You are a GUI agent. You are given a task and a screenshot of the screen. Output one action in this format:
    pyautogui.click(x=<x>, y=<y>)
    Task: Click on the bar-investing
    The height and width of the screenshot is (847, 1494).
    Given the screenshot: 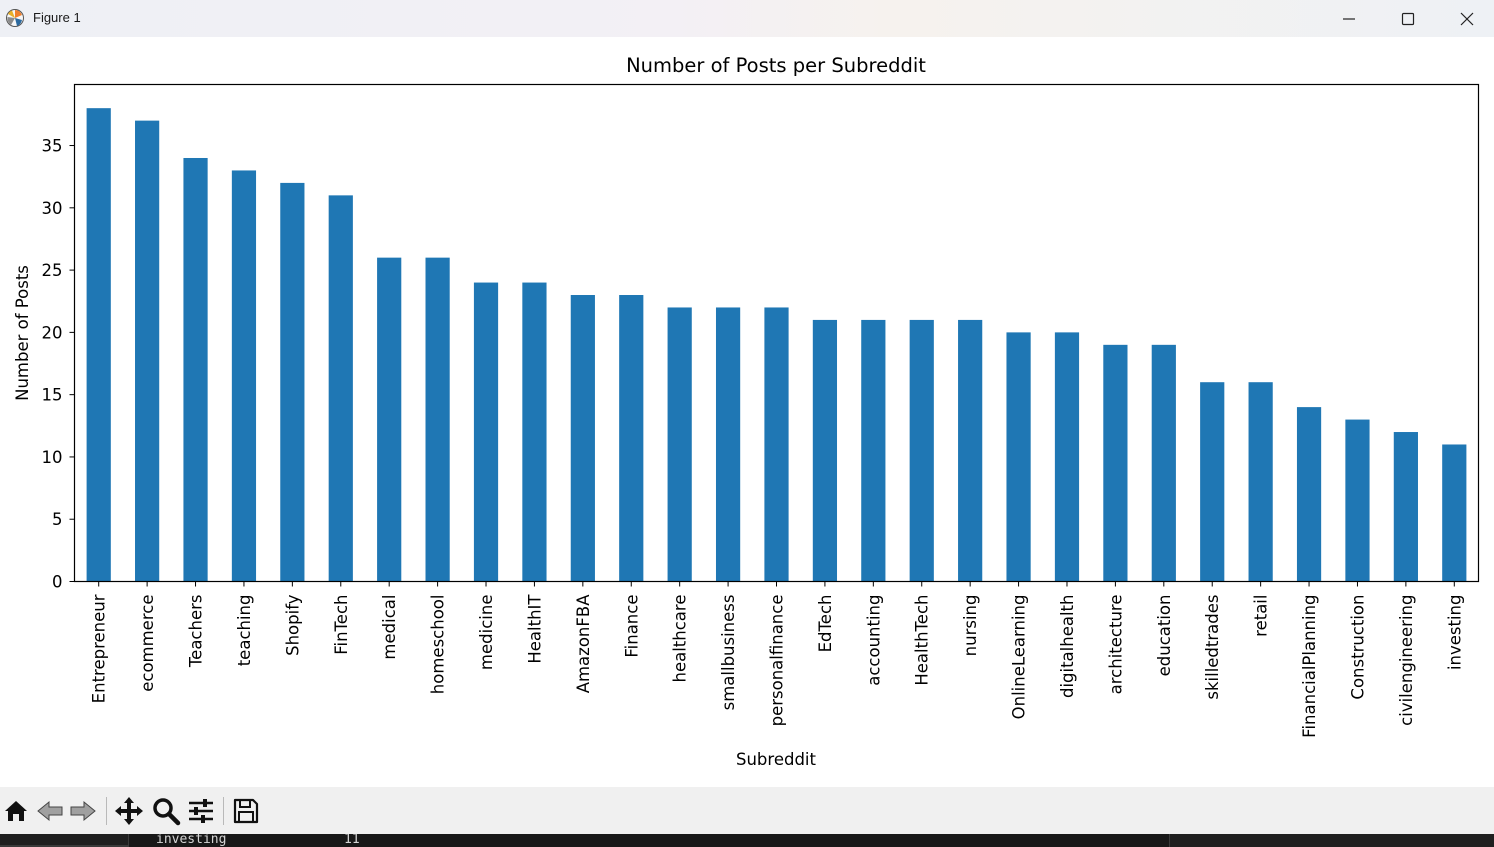 What is the action you would take?
    pyautogui.click(x=1454, y=513)
    